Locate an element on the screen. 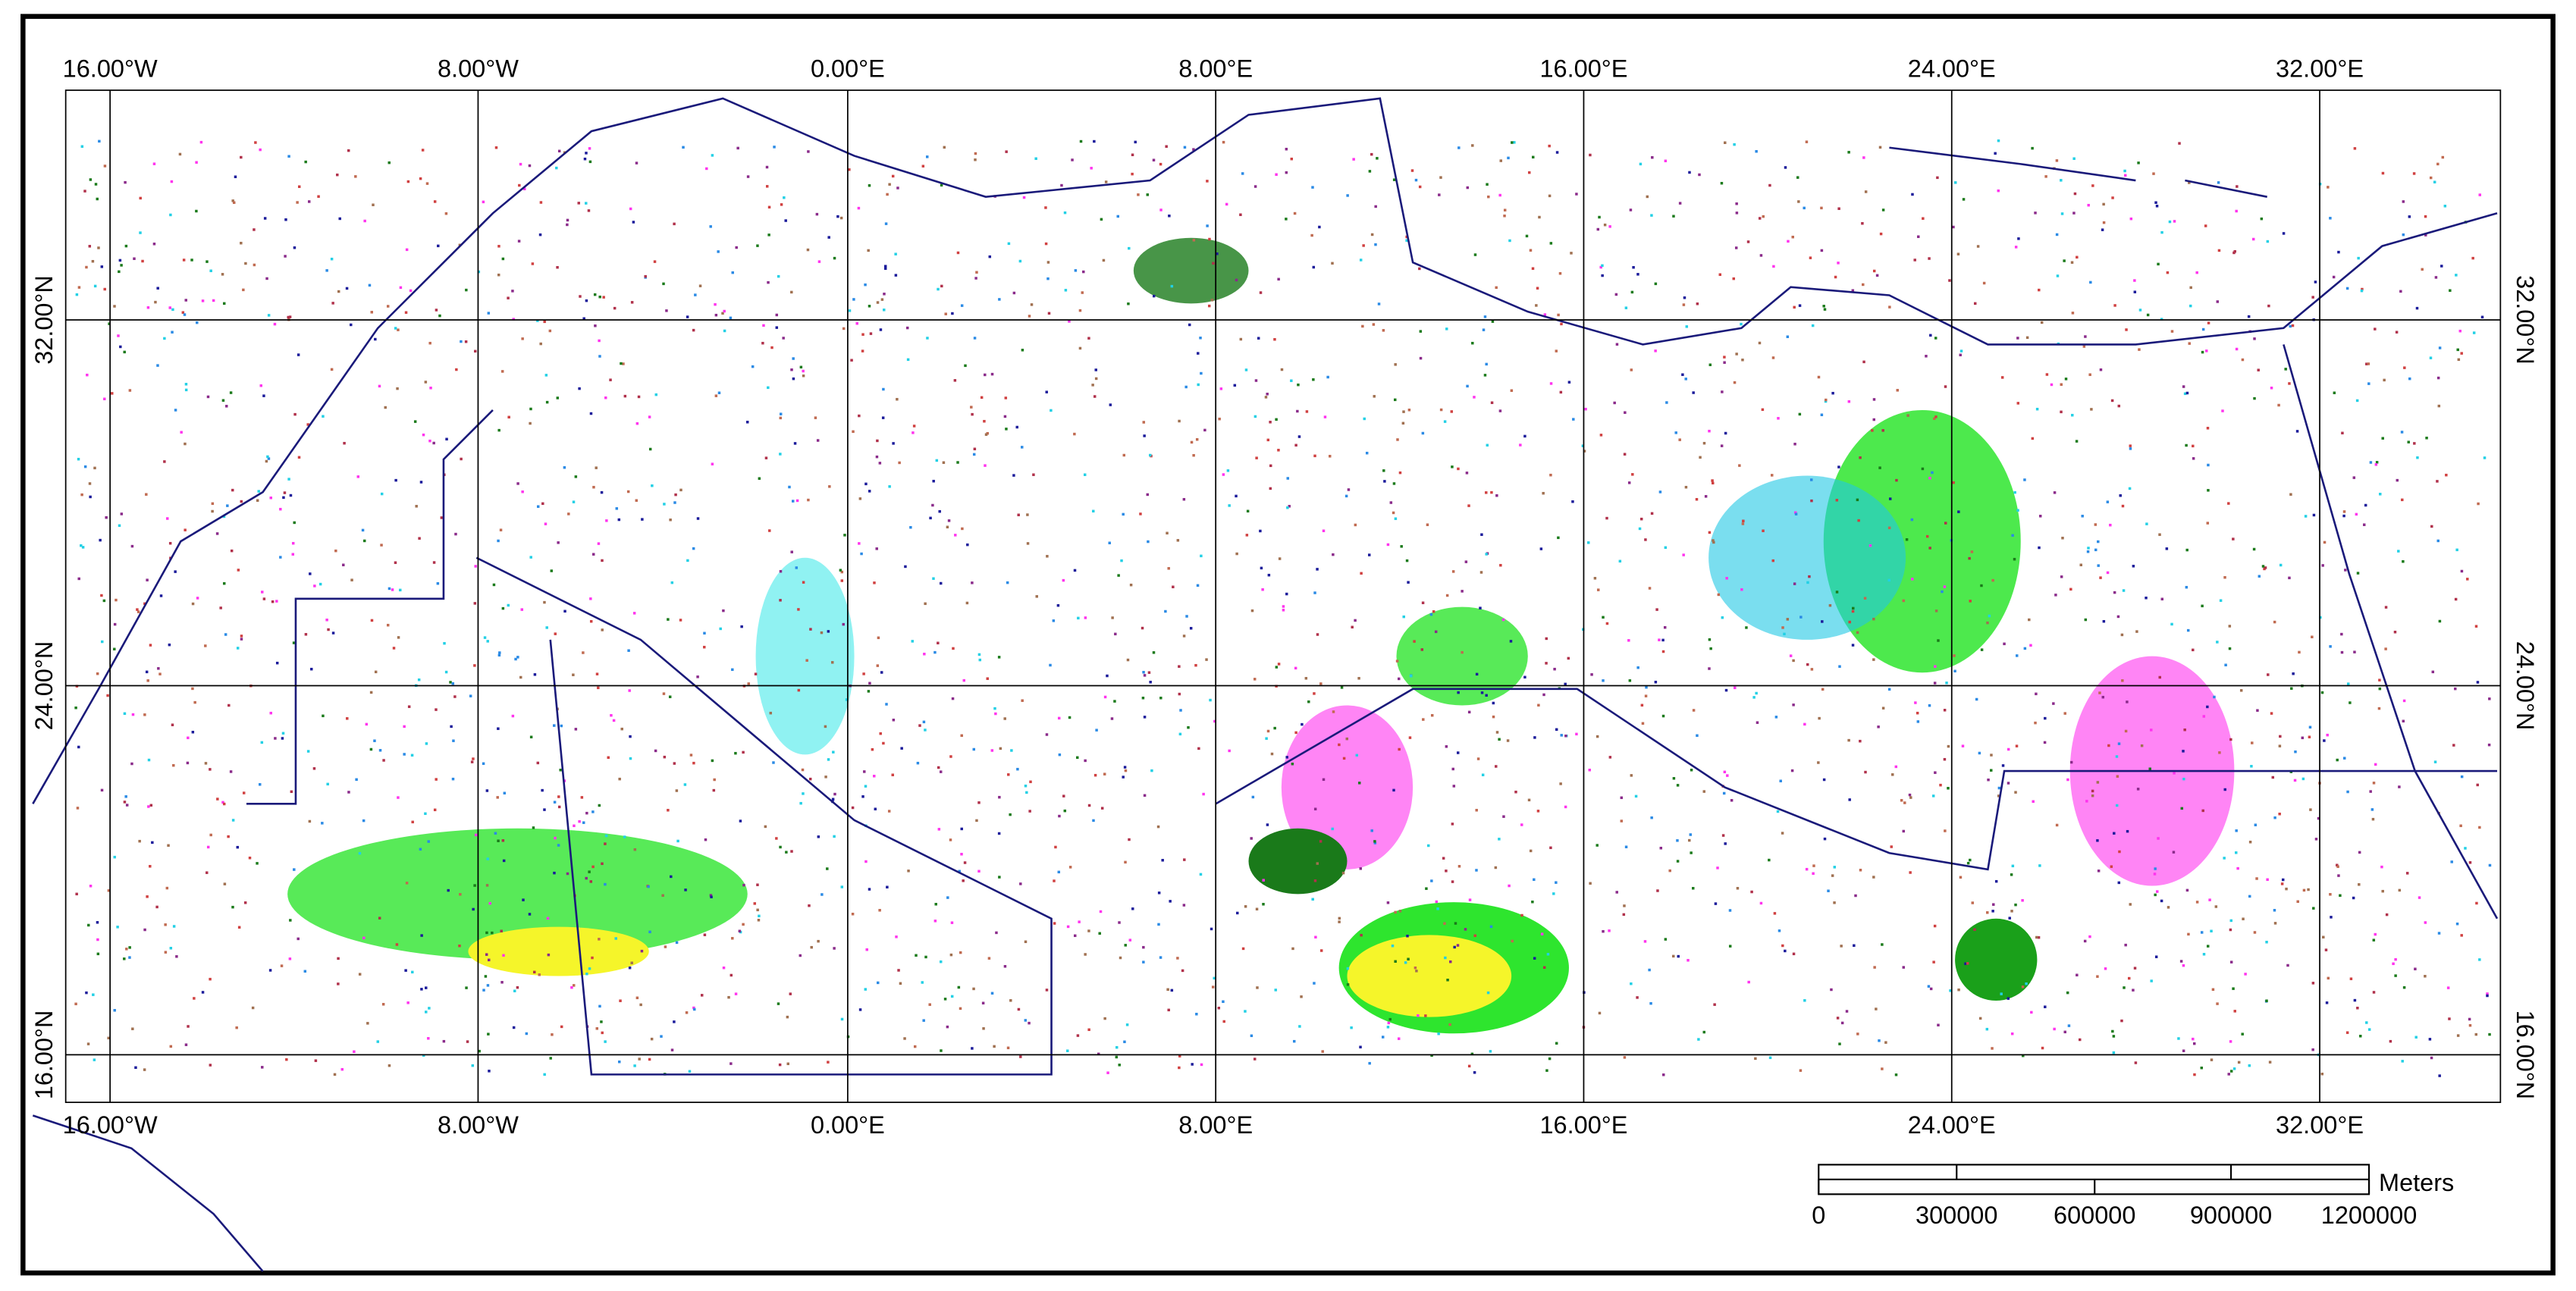  lon-label: 24.00°E is located at coordinates (1952, 1125).